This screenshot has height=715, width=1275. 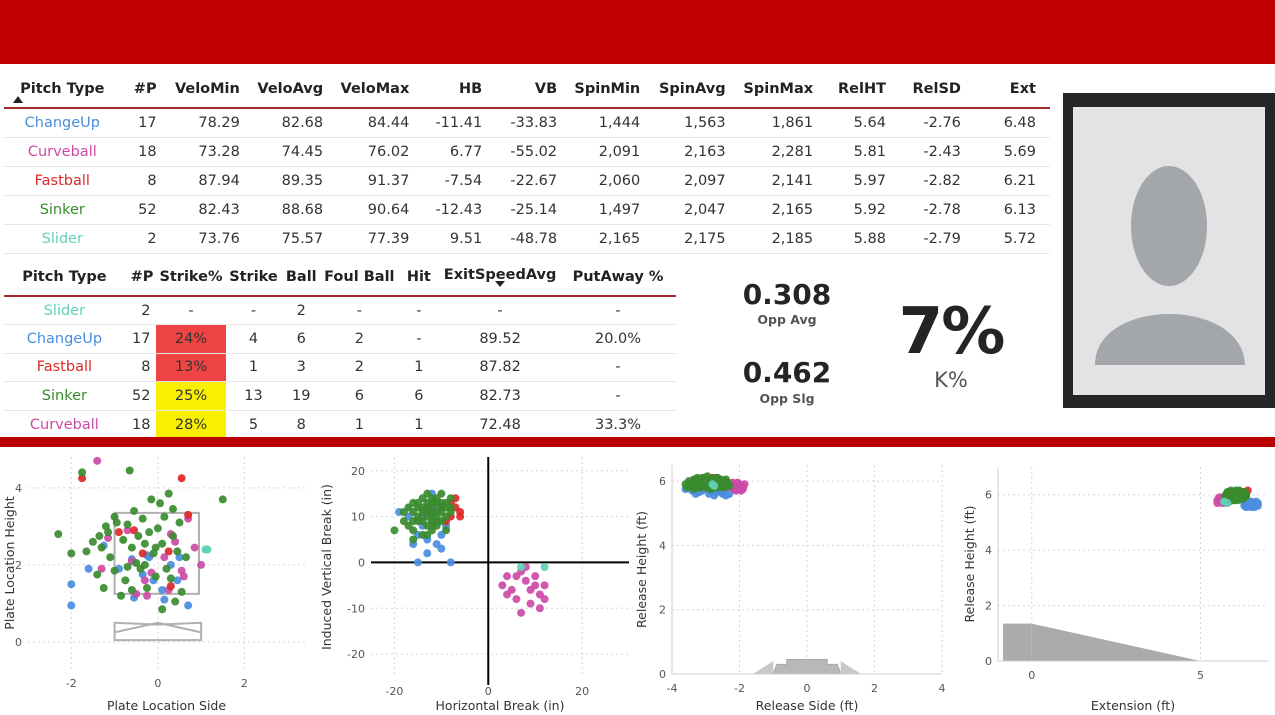 I want to click on sort-descending-icon, so click(x=500, y=283).